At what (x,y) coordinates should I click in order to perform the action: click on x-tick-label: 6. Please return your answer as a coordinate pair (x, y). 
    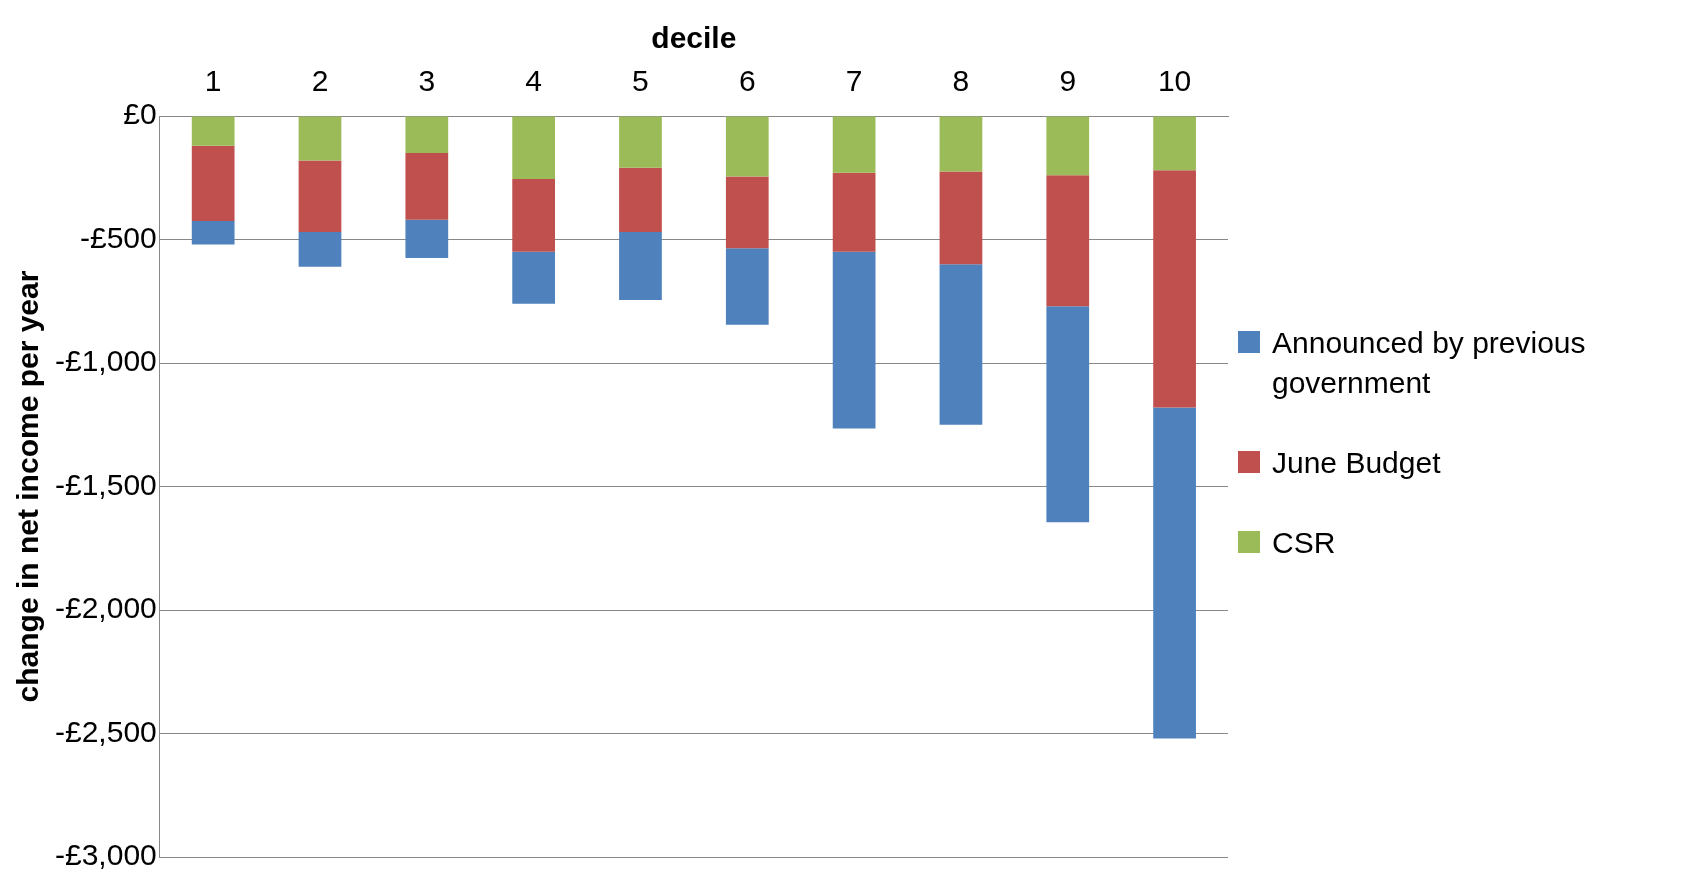
    Looking at the image, I should click on (747, 81).